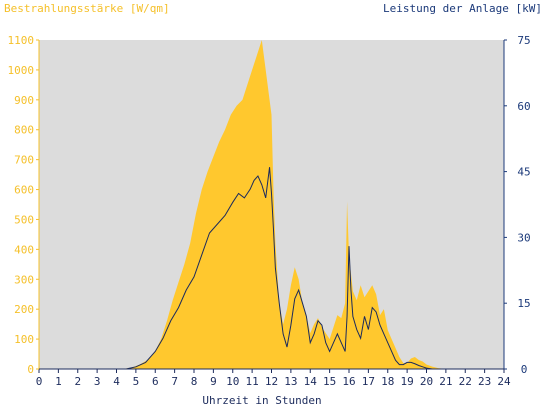 This screenshot has width=544, height=408. Describe the element at coordinates (465, 381) in the screenshot. I see `x-tick-label: 22` at that location.